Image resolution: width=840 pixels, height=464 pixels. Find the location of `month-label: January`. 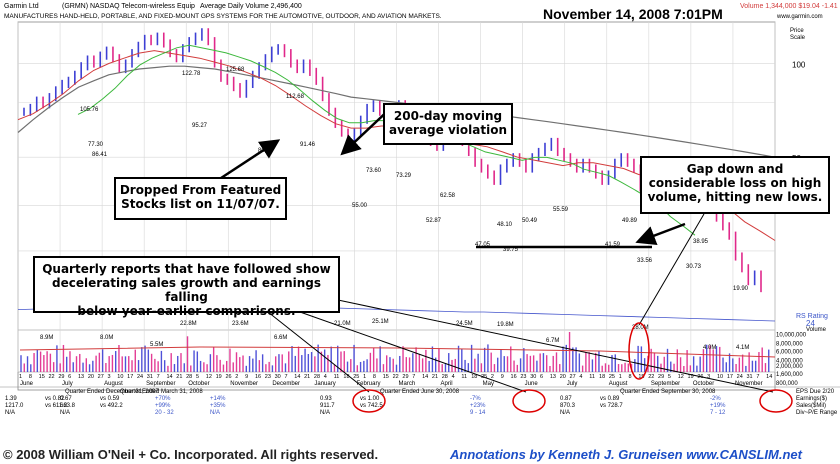

month-label: January is located at coordinates (324, 384).